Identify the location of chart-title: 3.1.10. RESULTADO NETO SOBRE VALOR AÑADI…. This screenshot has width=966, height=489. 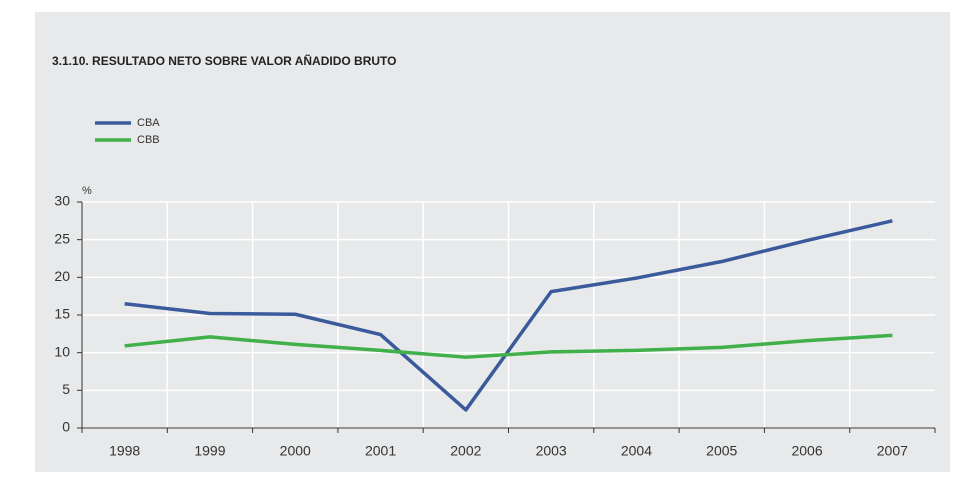
(224, 60).